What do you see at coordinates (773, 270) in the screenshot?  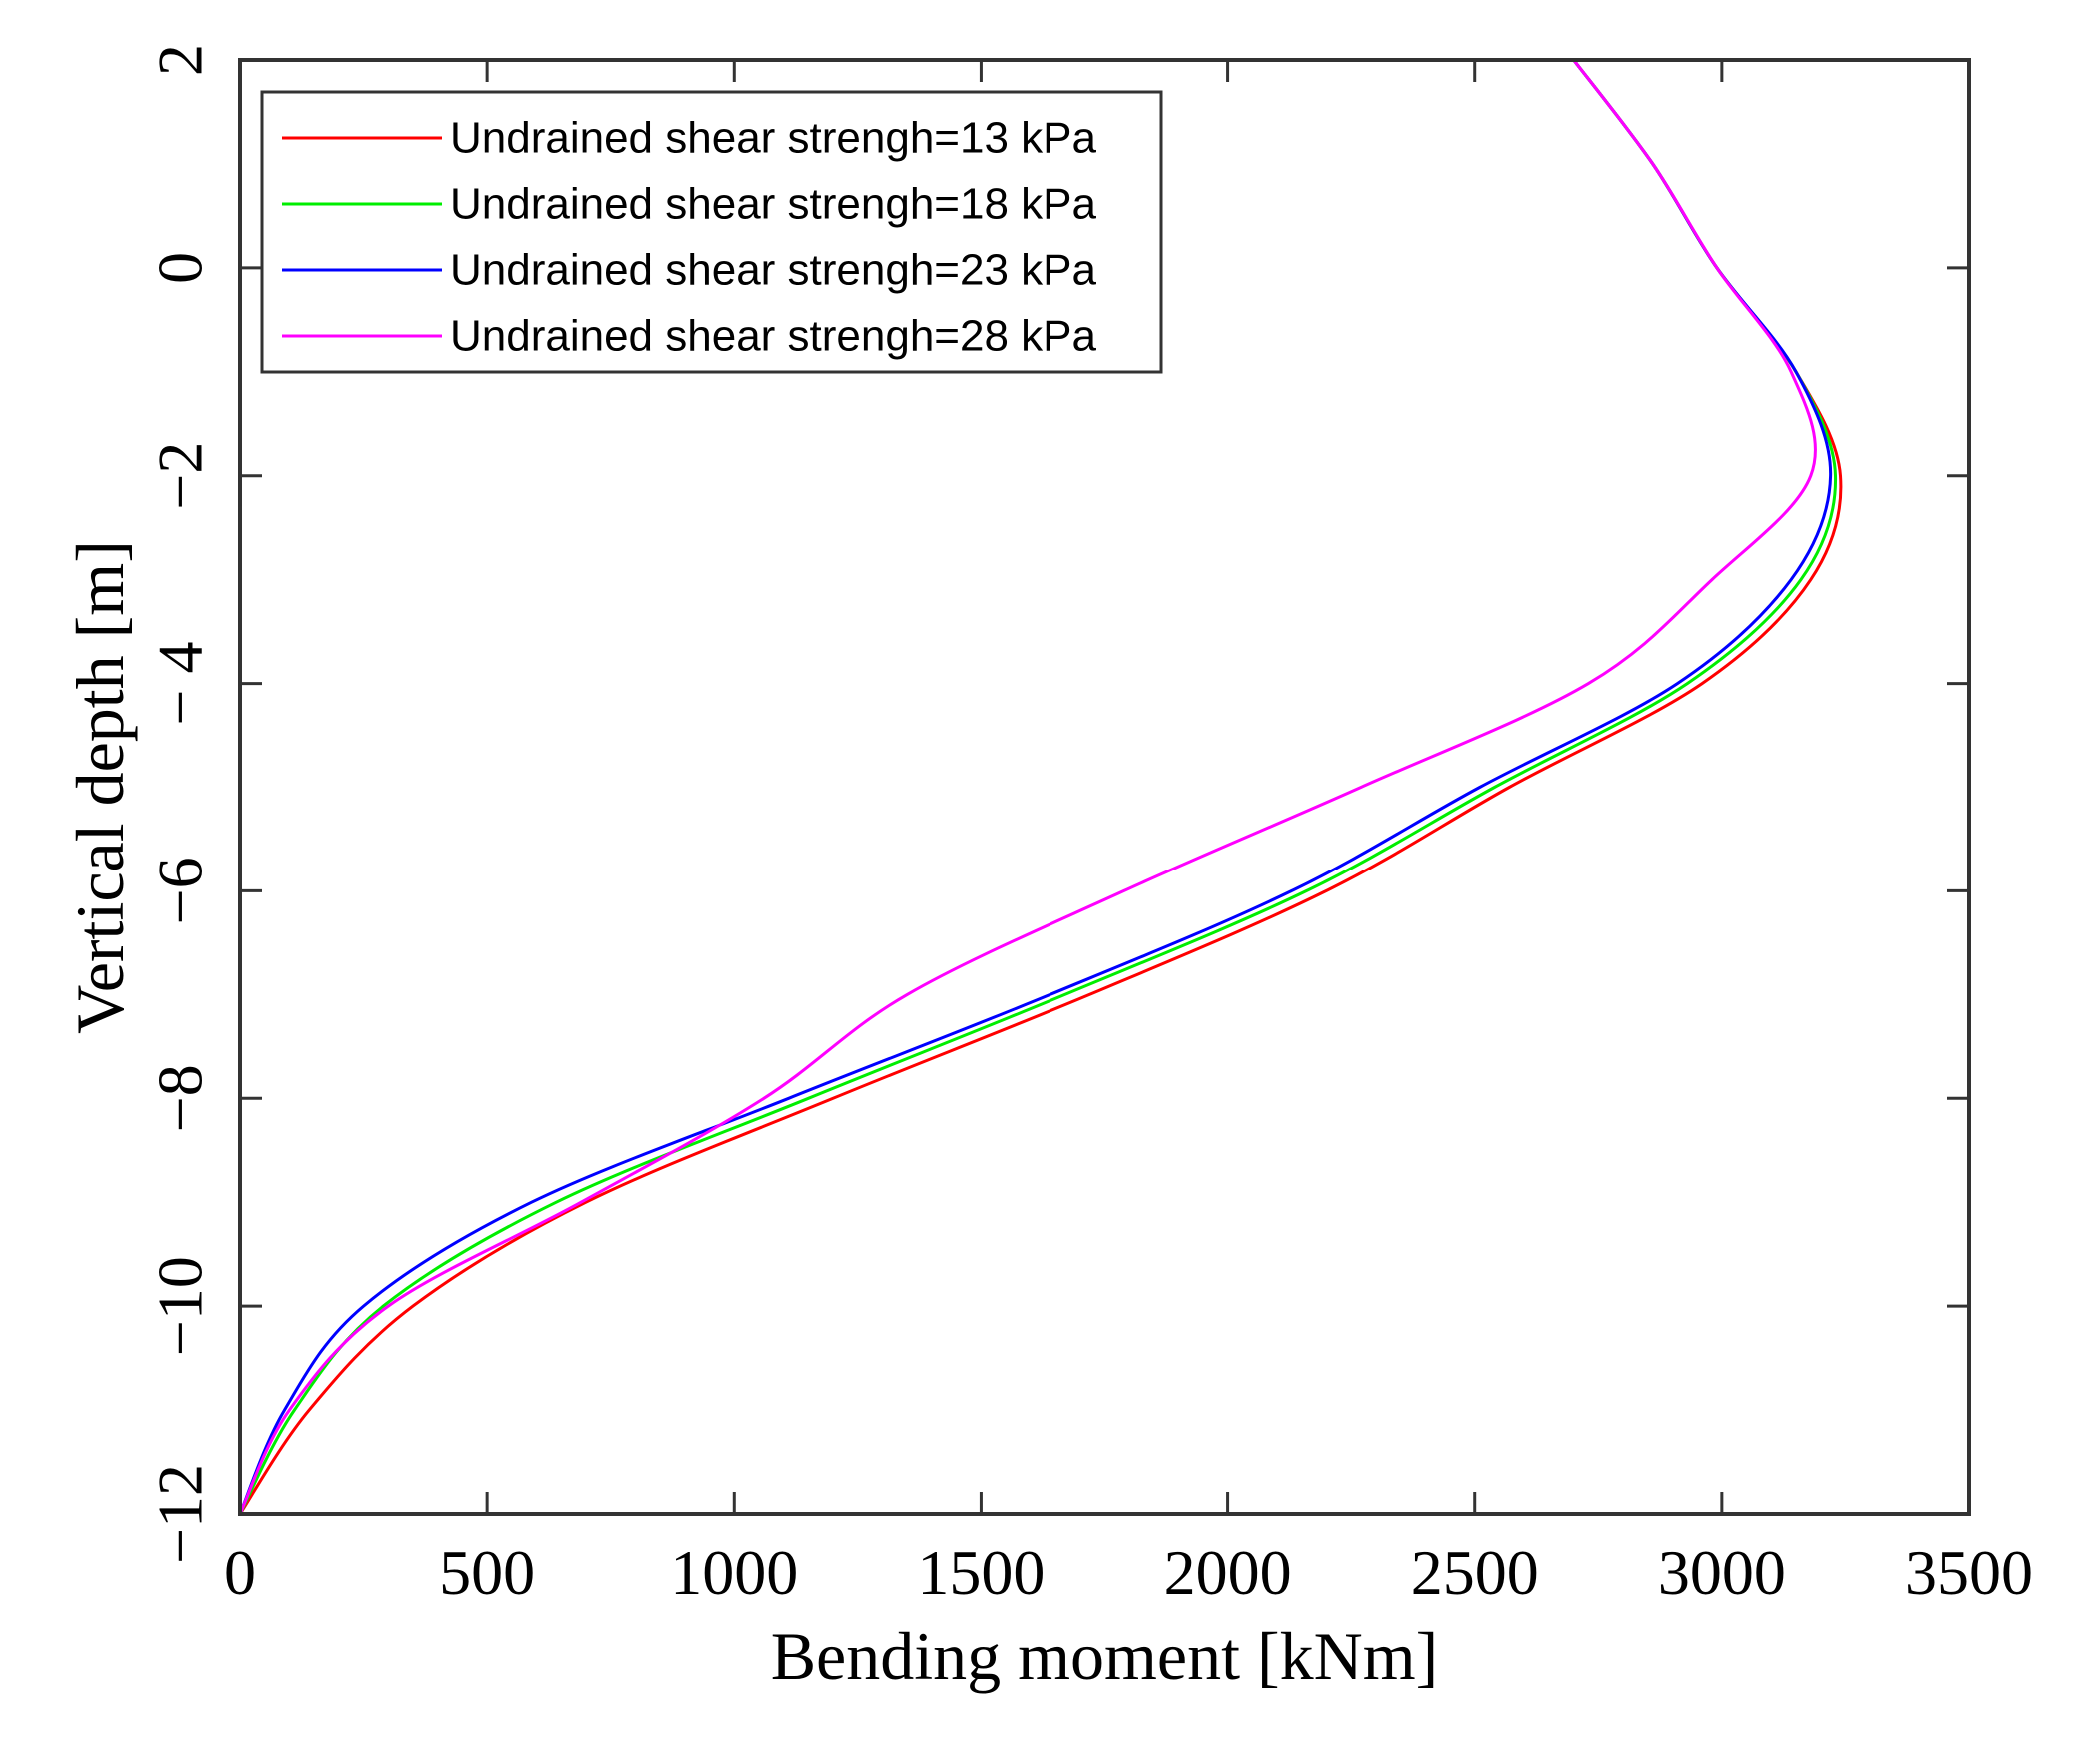 I see `legend-label-3: Undrained shear strengh=23 kPa` at bounding box center [773, 270].